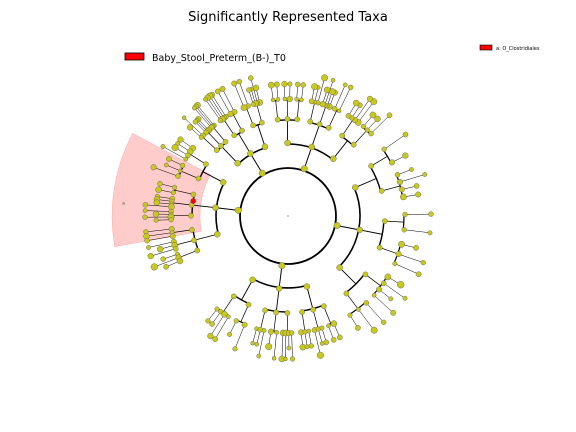  Describe the element at coordinates (288, 17) in the screenshot. I see `figure-title: Significantly Represented Taxa` at that location.